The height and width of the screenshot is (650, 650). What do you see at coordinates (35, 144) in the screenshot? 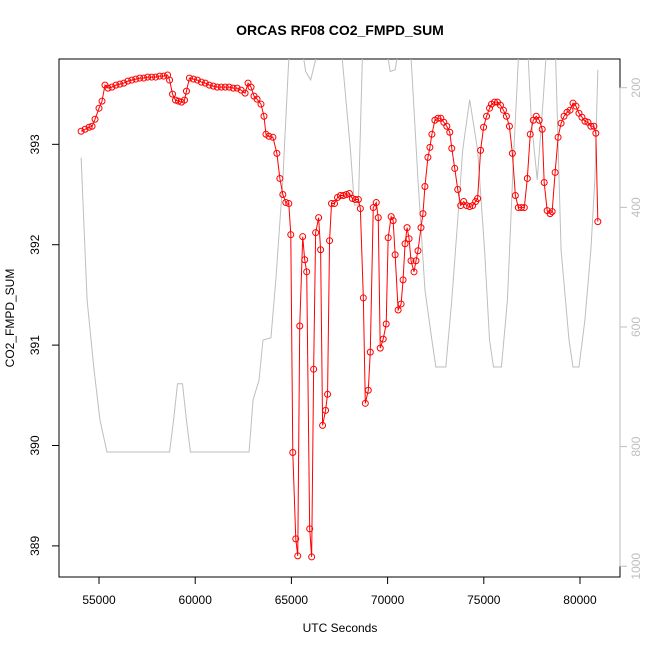
I see `y-tick-label: 393` at bounding box center [35, 144].